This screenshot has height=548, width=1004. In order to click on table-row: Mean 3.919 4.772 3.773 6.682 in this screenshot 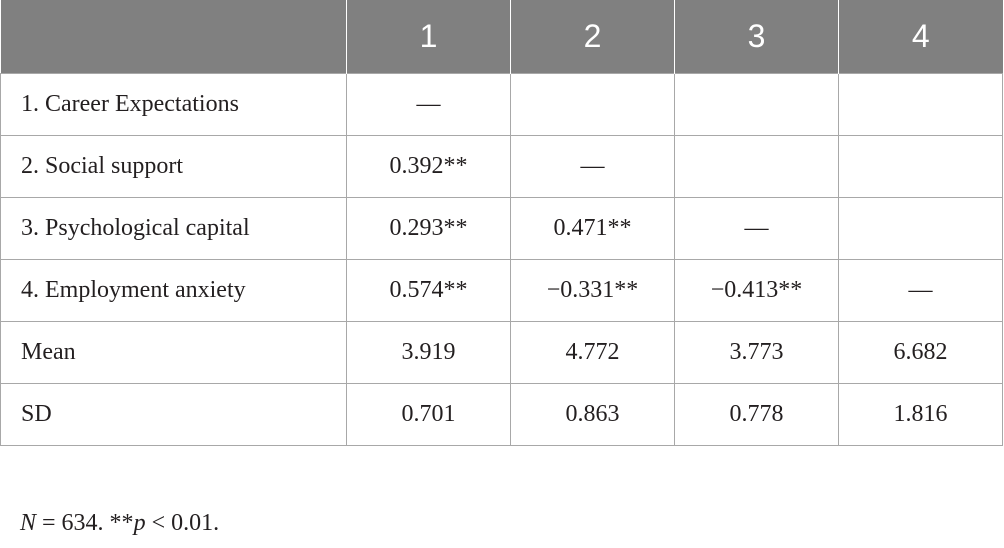, I will do `click(501, 352)`.